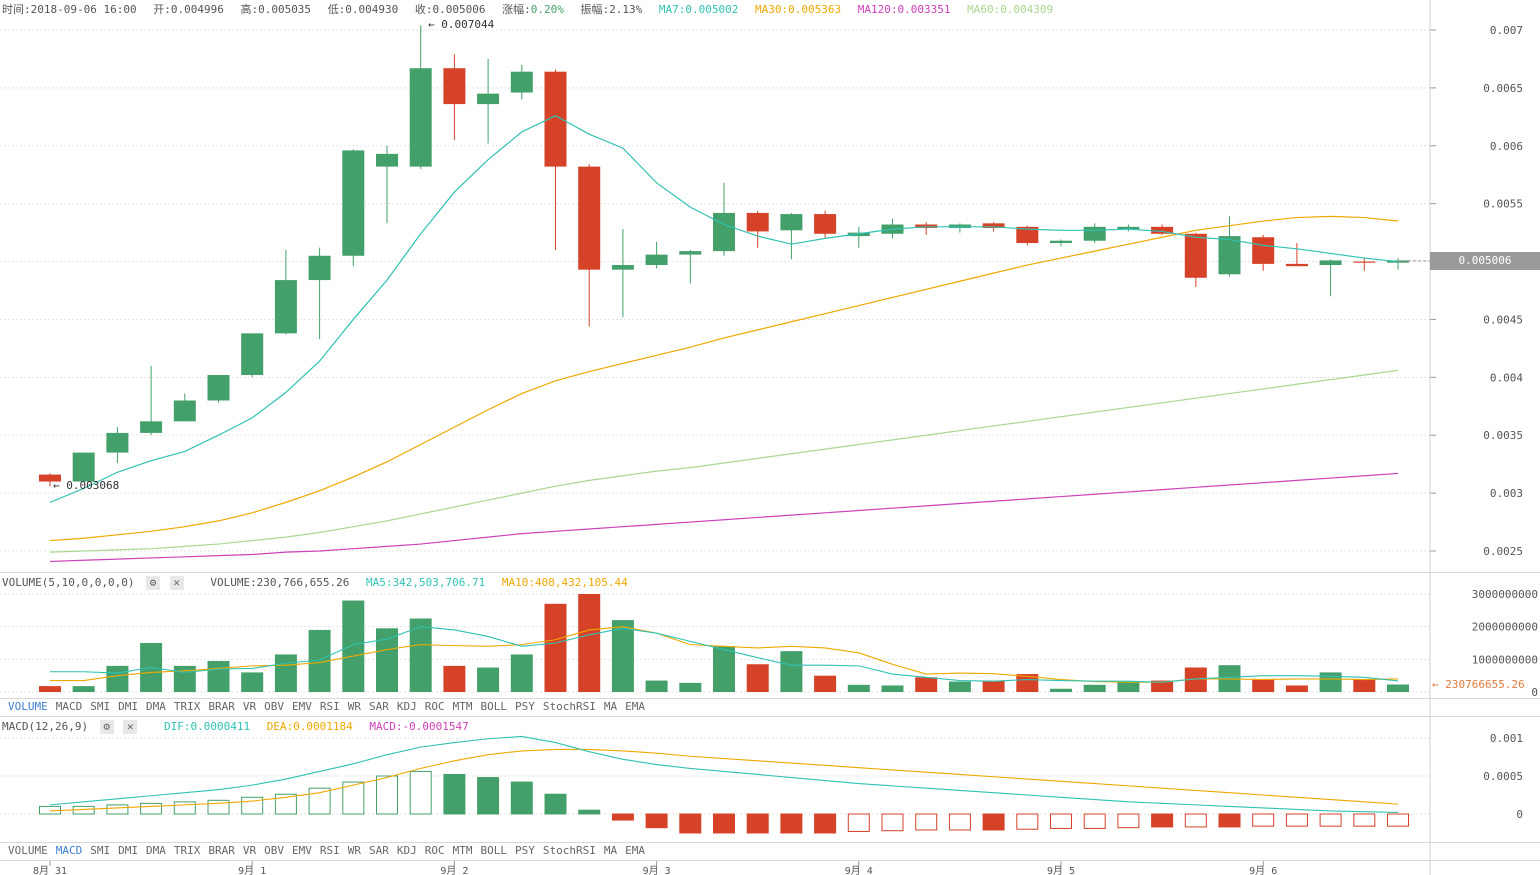 The height and width of the screenshot is (875, 1540). I want to click on time-axis-label: 9月 3, so click(657, 870).